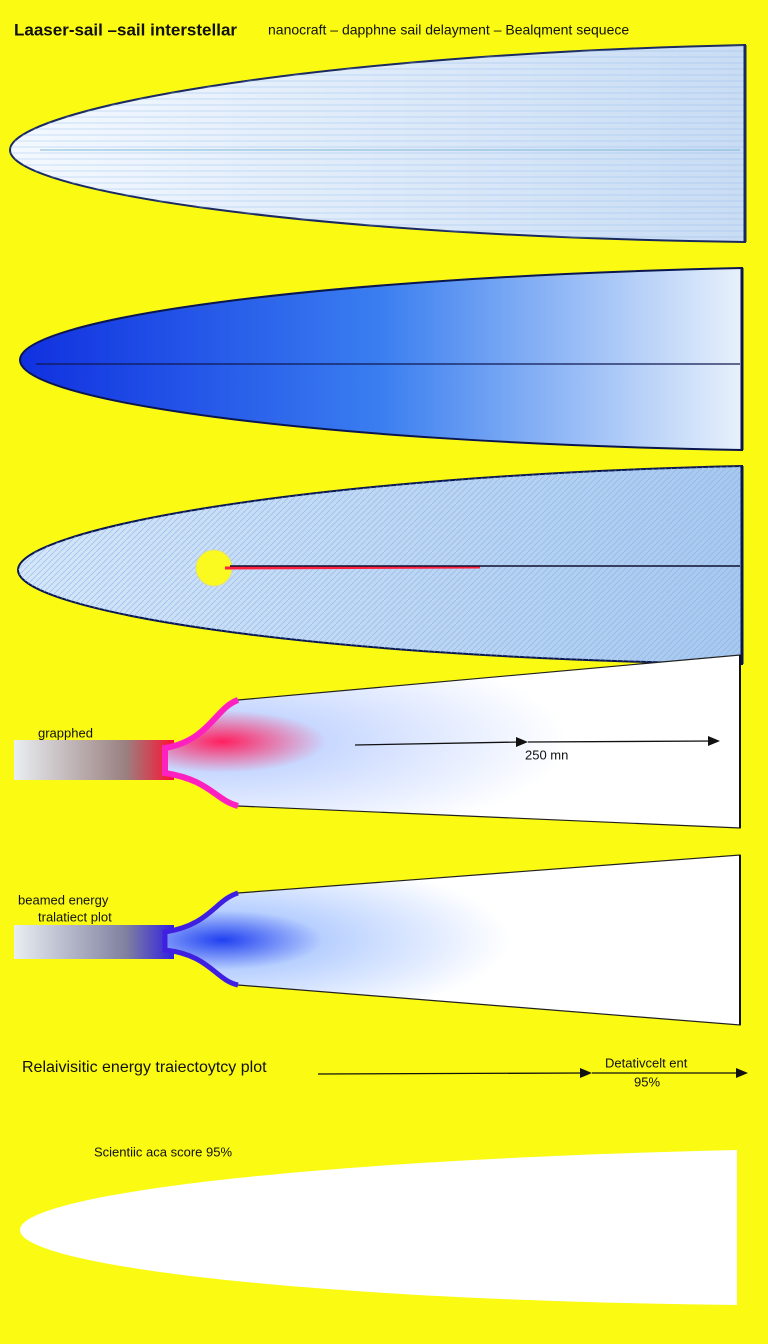  What do you see at coordinates (65, 732) in the screenshot?
I see `panel-label: grapphed` at bounding box center [65, 732].